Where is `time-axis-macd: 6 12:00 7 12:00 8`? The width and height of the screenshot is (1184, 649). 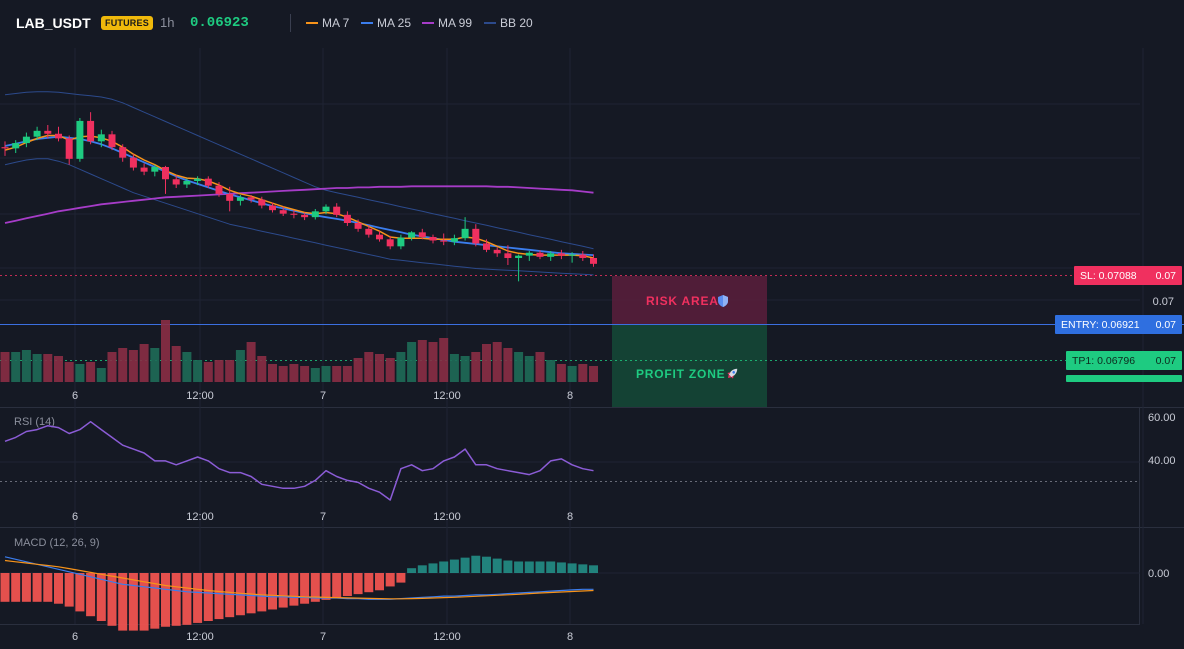
time-axis-macd: 6 12:00 7 12:00 8 is located at coordinates (322, 637).